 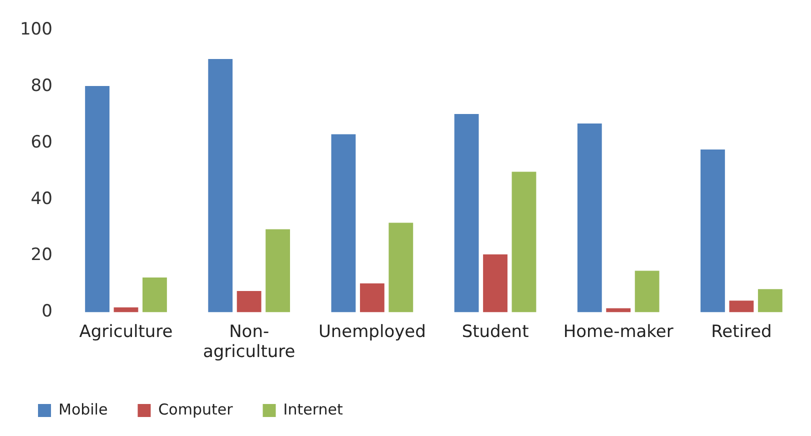 I want to click on y-tick-label: 40, so click(x=41, y=198).